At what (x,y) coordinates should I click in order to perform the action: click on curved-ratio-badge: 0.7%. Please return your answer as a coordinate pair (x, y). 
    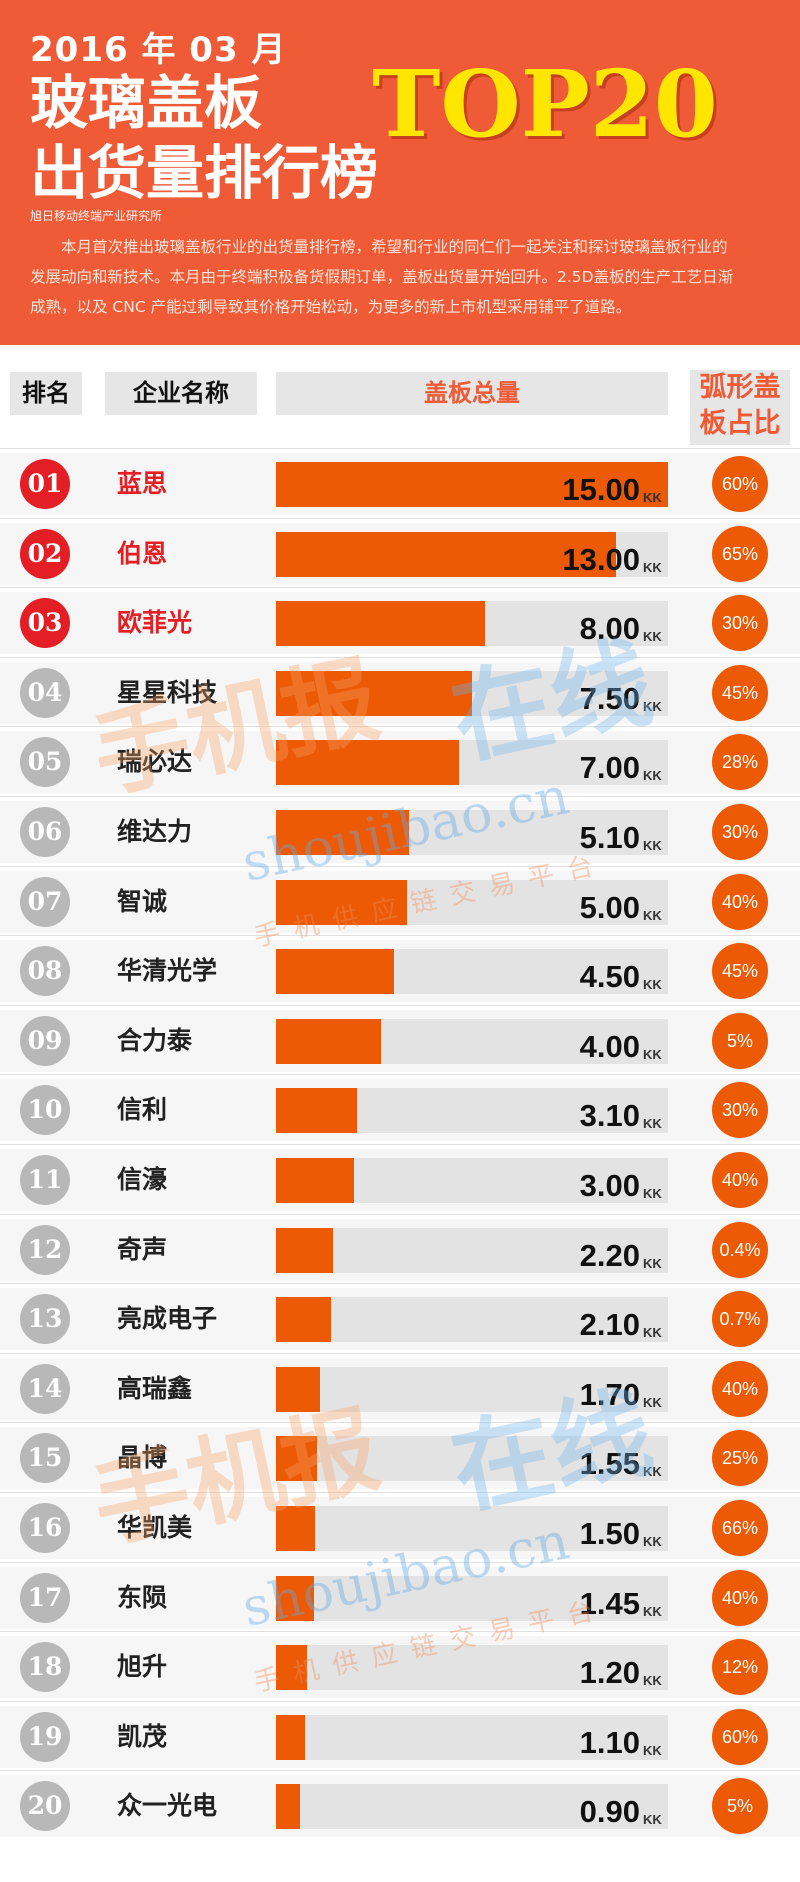
    Looking at the image, I should click on (740, 1319).